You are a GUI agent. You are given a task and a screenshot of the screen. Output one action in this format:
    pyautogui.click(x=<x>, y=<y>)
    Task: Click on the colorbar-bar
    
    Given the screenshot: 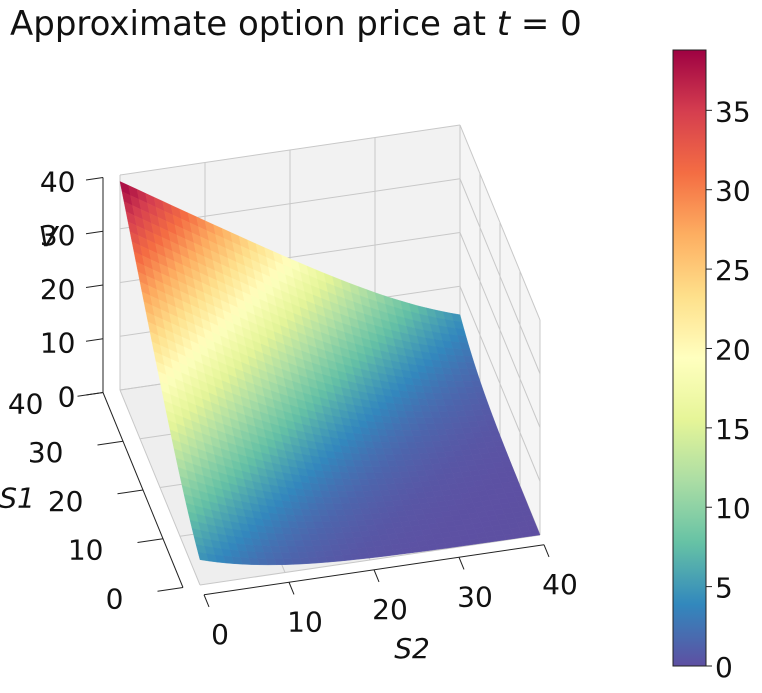 What is the action you would take?
    pyautogui.click(x=689, y=358)
    